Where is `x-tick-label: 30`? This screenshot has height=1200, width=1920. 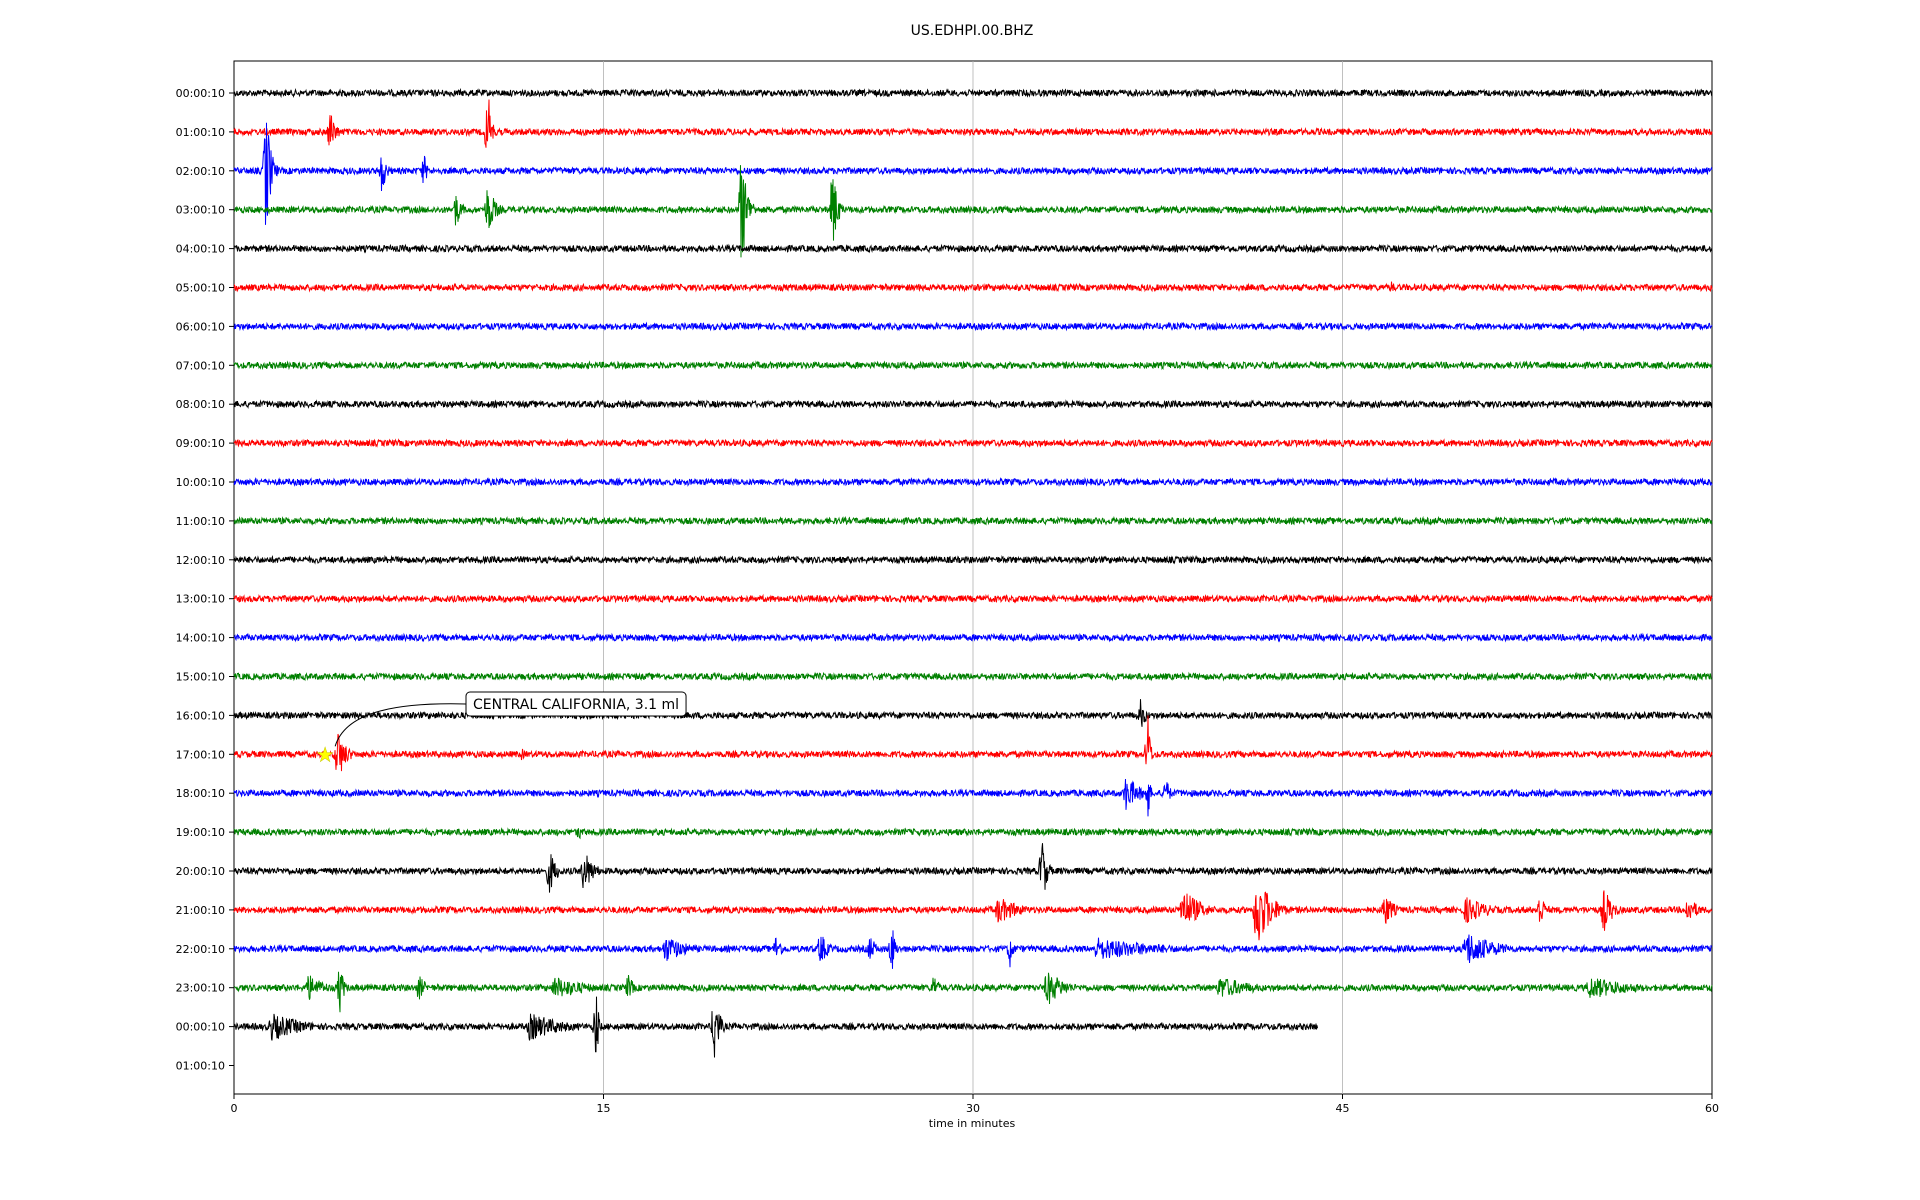 x-tick-label: 30 is located at coordinates (973, 1108).